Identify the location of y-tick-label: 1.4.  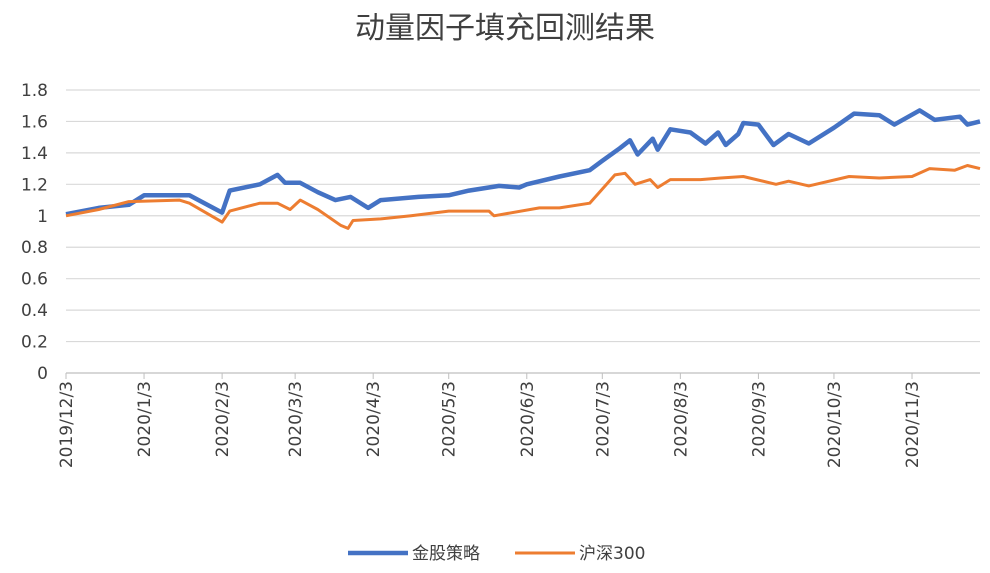
(34, 154).